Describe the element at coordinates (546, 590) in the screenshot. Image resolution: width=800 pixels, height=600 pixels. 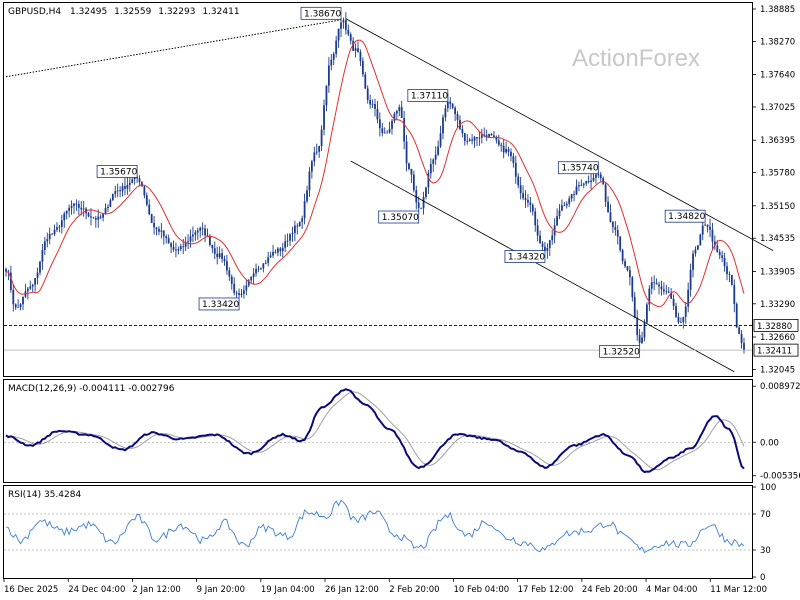
I see `time-tick-label: 17 Feb 12:00` at that location.